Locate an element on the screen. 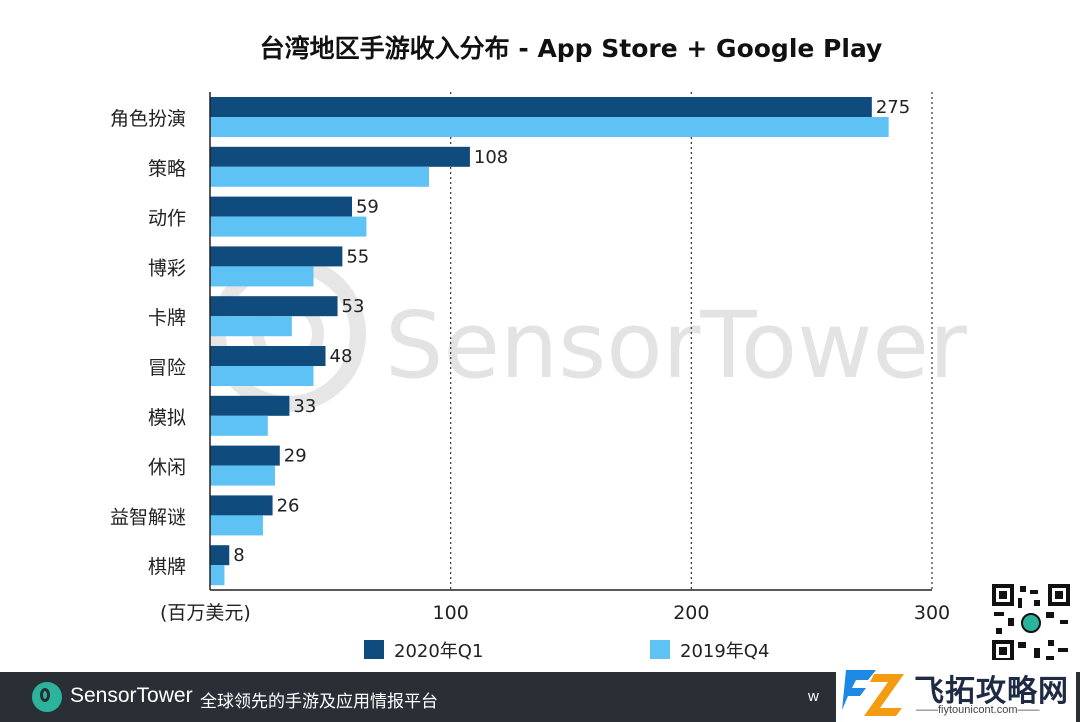  category-label: 冒险 is located at coordinates (167, 368).